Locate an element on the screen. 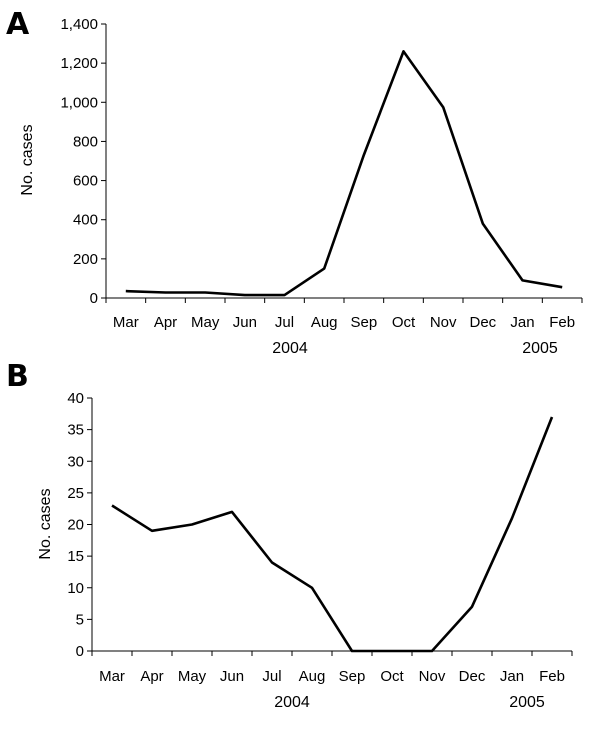  panel-a-x-tick-label: Jul is located at coordinates (284, 322).